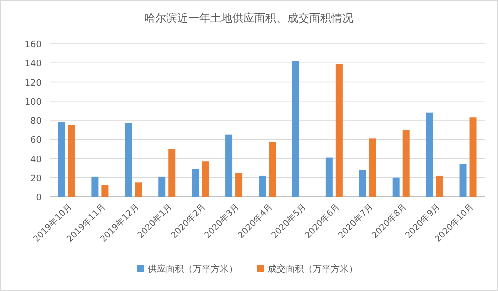 The height and width of the screenshot is (291, 498). I want to click on y-tick-label: 140, so click(33, 65).